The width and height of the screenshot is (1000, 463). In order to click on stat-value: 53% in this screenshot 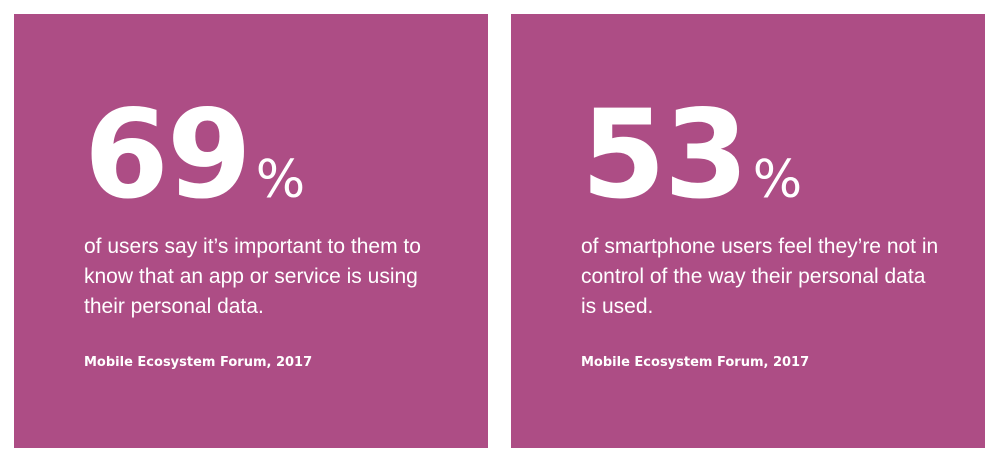, I will do `click(691, 155)`.